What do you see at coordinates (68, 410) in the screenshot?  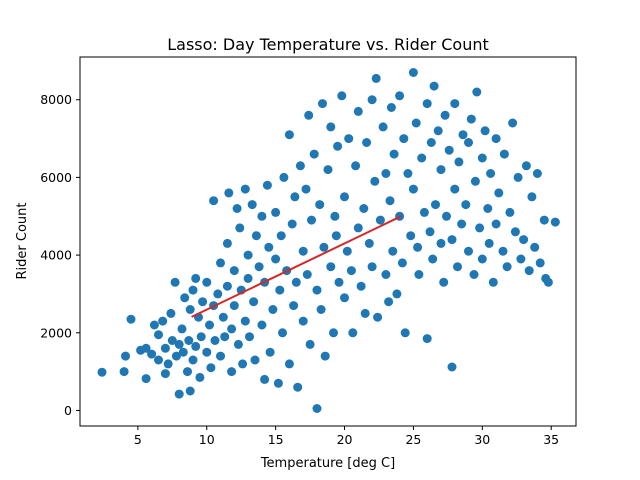 I see `y-tick-label: 0` at bounding box center [68, 410].